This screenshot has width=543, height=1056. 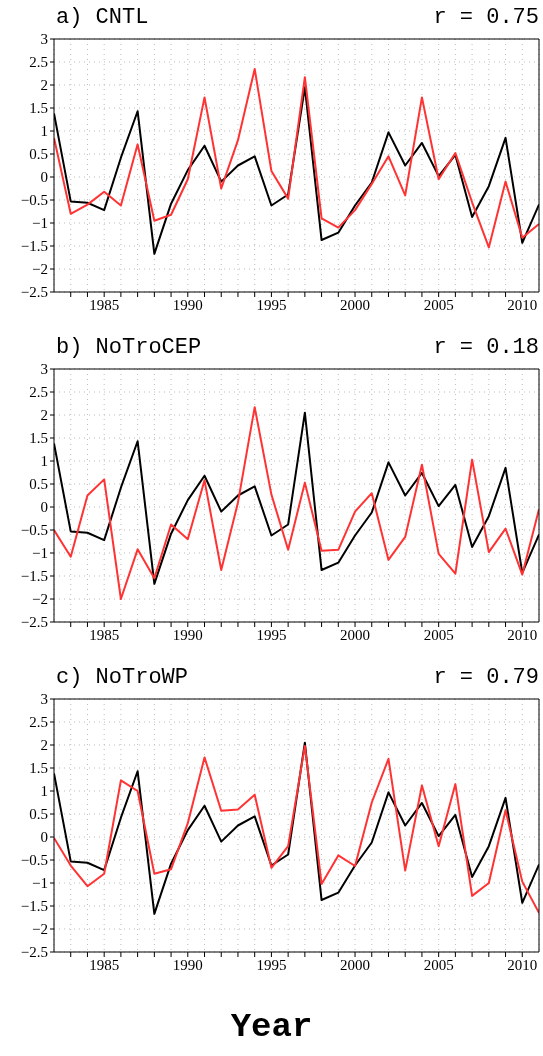 What do you see at coordinates (271, 1027) in the screenshot?
I see `x-axis-title: Year` at bounding box center [271, 1027].